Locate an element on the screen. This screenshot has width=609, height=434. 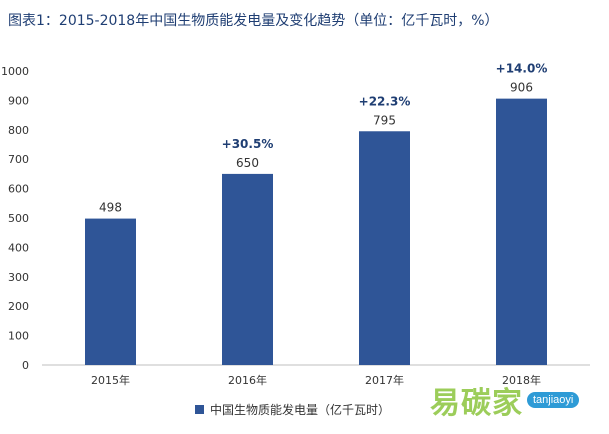
chart-title: 图表1：2015-2018年中国生物质能发电量及变化趋势（单位：亿千瓦时，%） is located at coordinates (253, 21).